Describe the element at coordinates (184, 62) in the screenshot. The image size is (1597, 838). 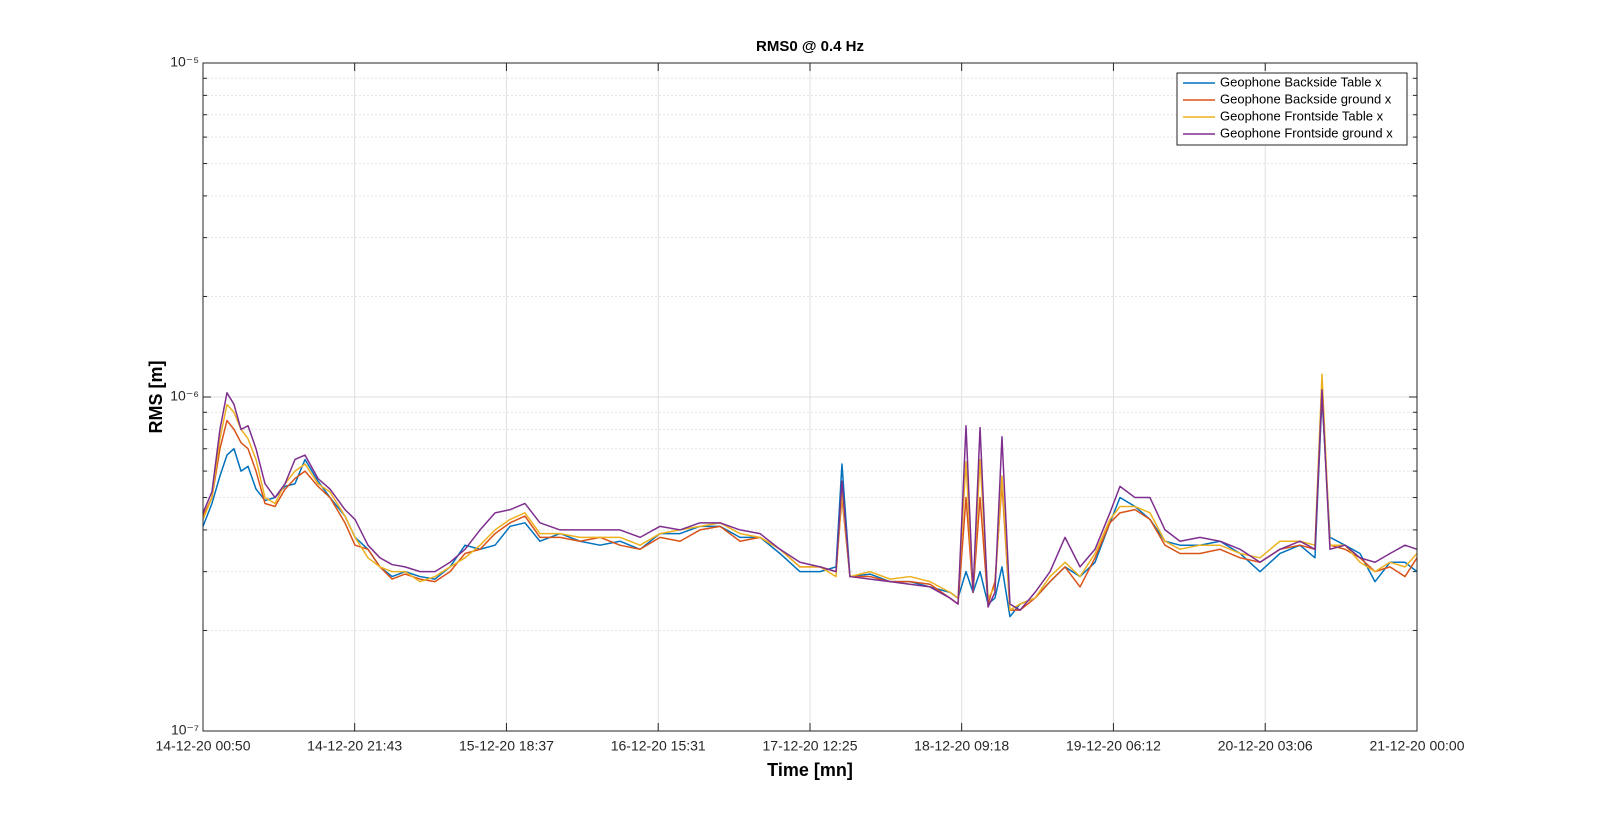
I see `y-tick-label: 10⁻⁵` at that location.